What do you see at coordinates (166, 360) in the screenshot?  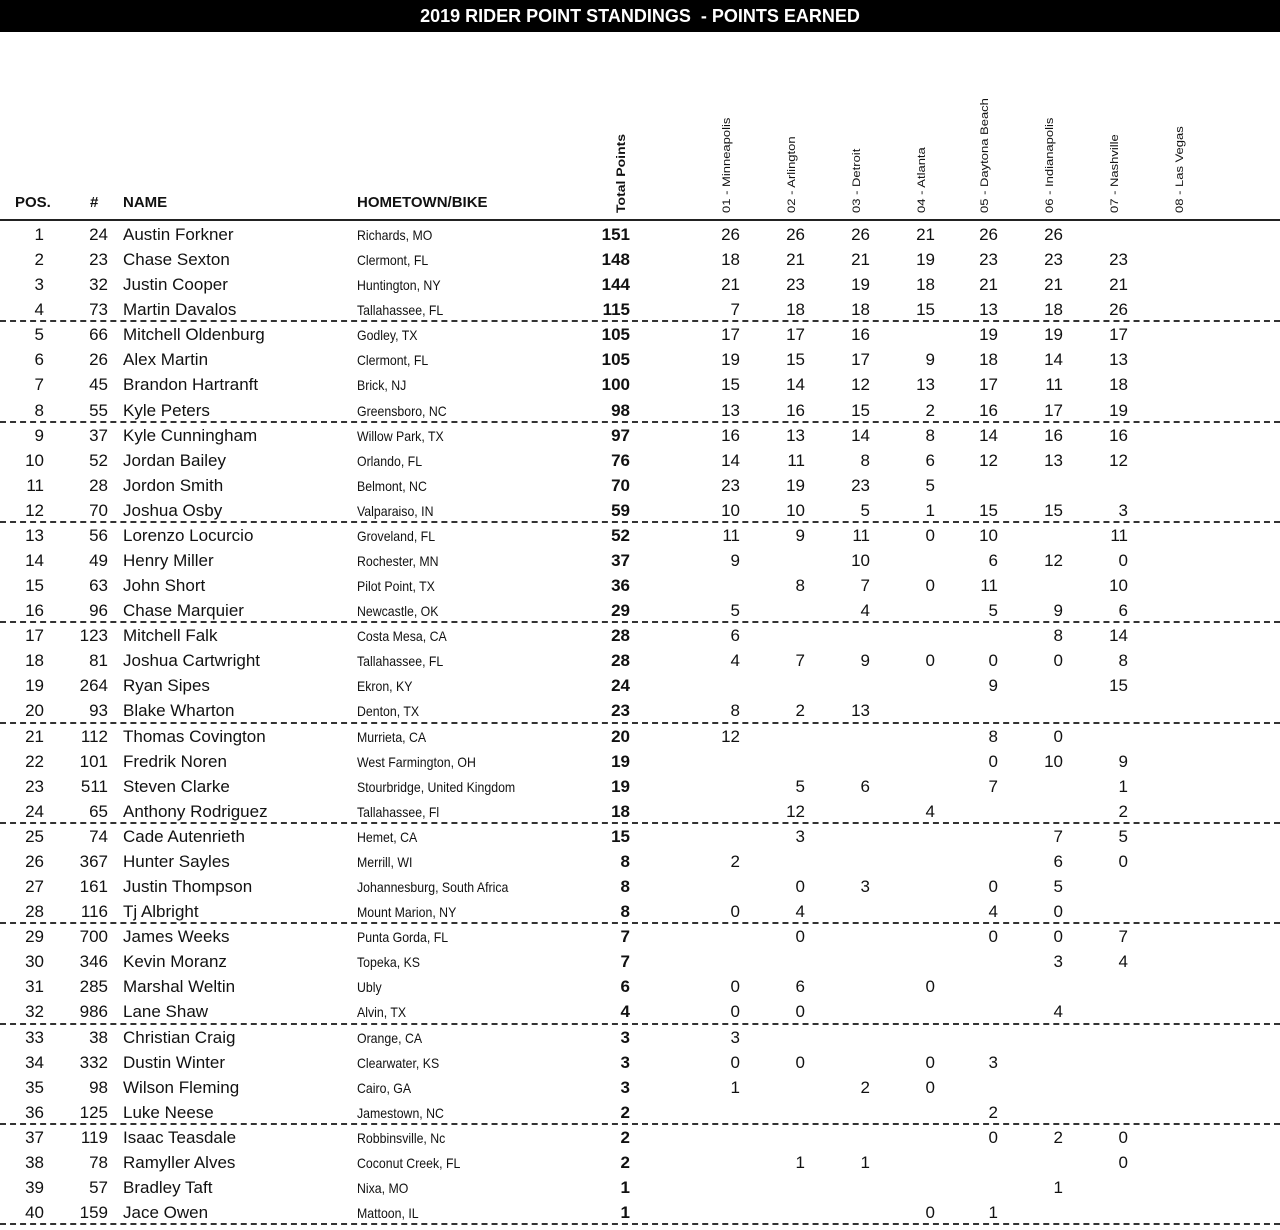 I see `rider-name-cell: Alex Martin` at bounding box center [166, 360].